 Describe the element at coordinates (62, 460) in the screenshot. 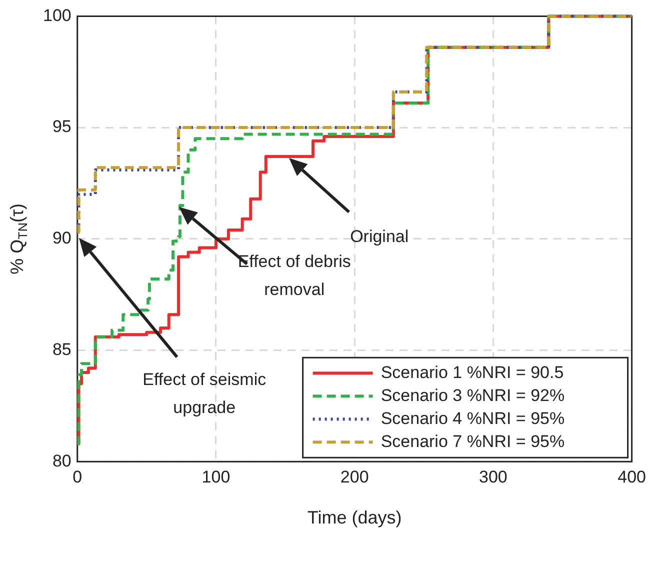

I see `y-tick-label: 80` at that location.